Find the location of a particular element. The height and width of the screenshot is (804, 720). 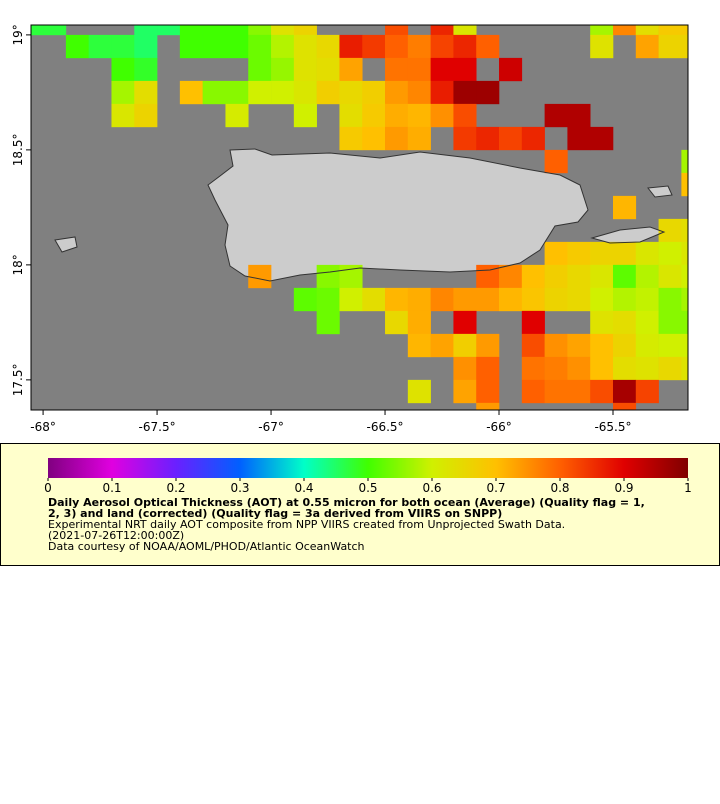

colorbar-tick-label: 0.7 is located at coordinates (495, 488).